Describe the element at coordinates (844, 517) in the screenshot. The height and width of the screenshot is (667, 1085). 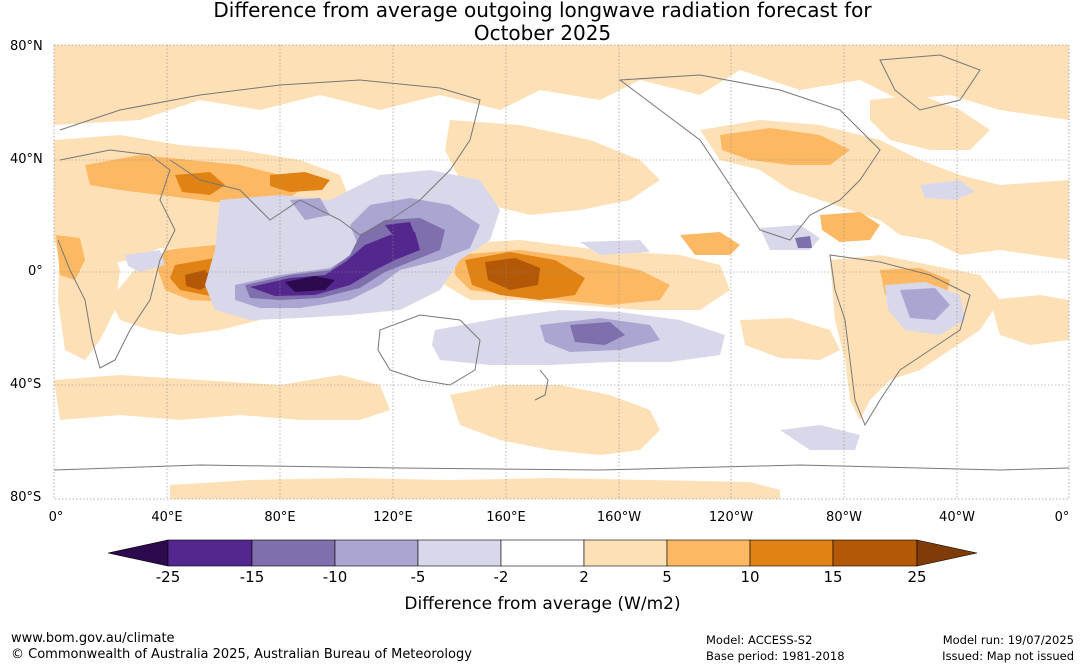
I see `lon-label-80w: 80°W` at that location.